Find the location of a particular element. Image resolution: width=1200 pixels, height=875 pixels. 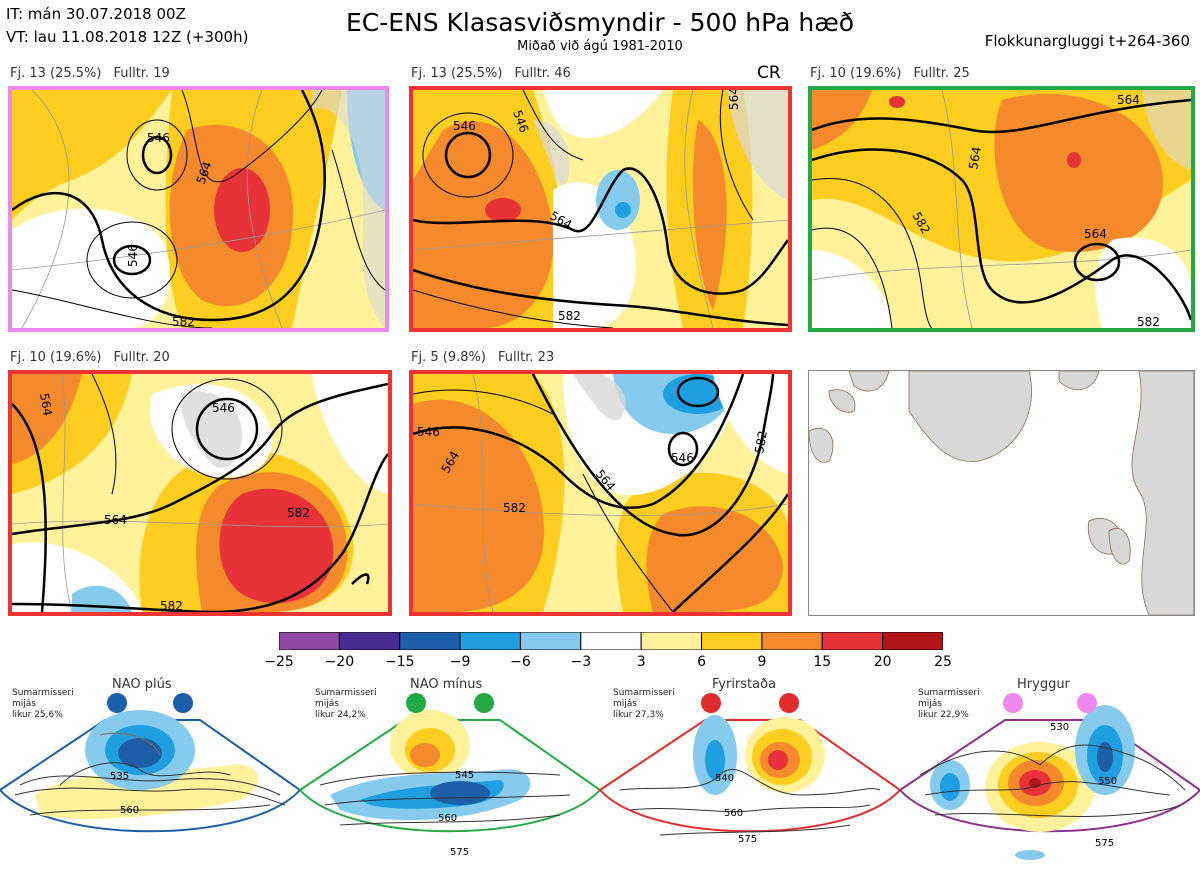

regime-info: Sumarmisseri mijás likur 25,6% is located at coordinates (43, 704).